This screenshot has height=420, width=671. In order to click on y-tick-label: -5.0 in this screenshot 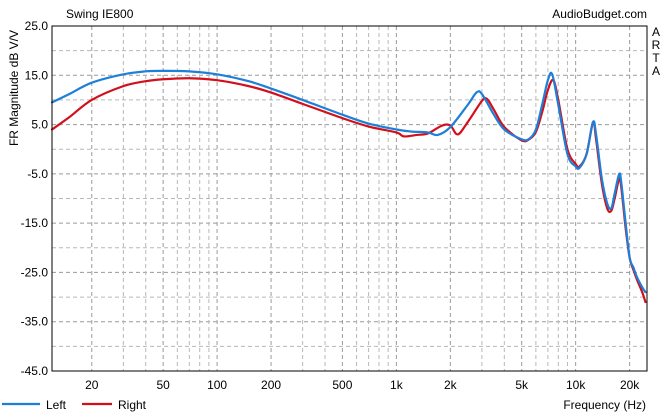, I will do `click(37, 174)`.